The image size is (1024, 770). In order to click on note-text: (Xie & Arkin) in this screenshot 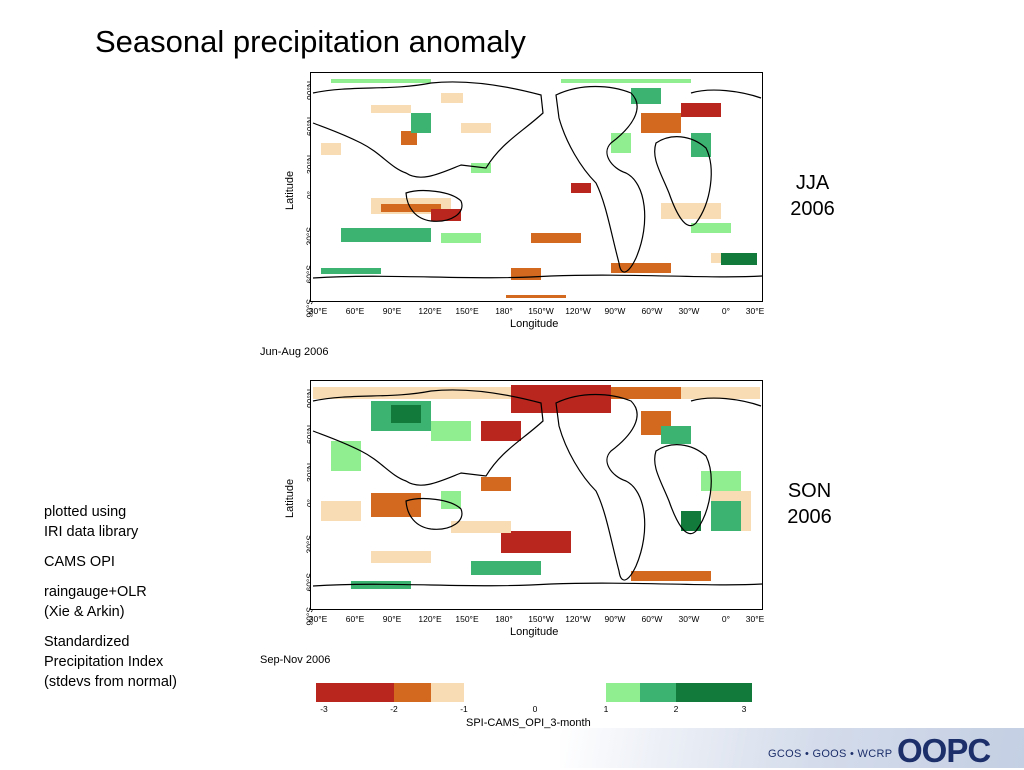, I will do `click(84, 612)`.